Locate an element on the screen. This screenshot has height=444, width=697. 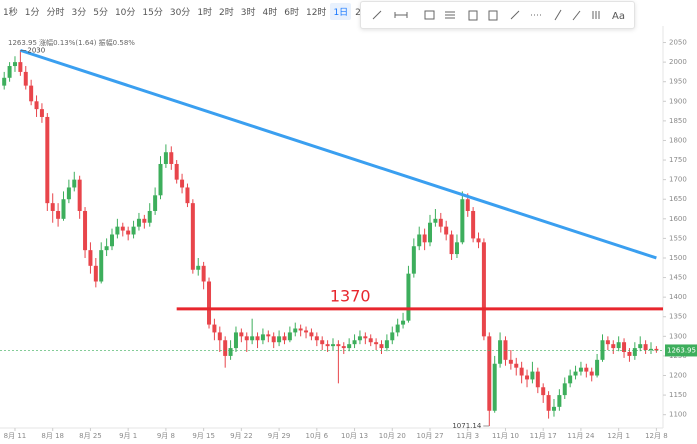
interval-button: 1日 is located at coordinates (341, 11).